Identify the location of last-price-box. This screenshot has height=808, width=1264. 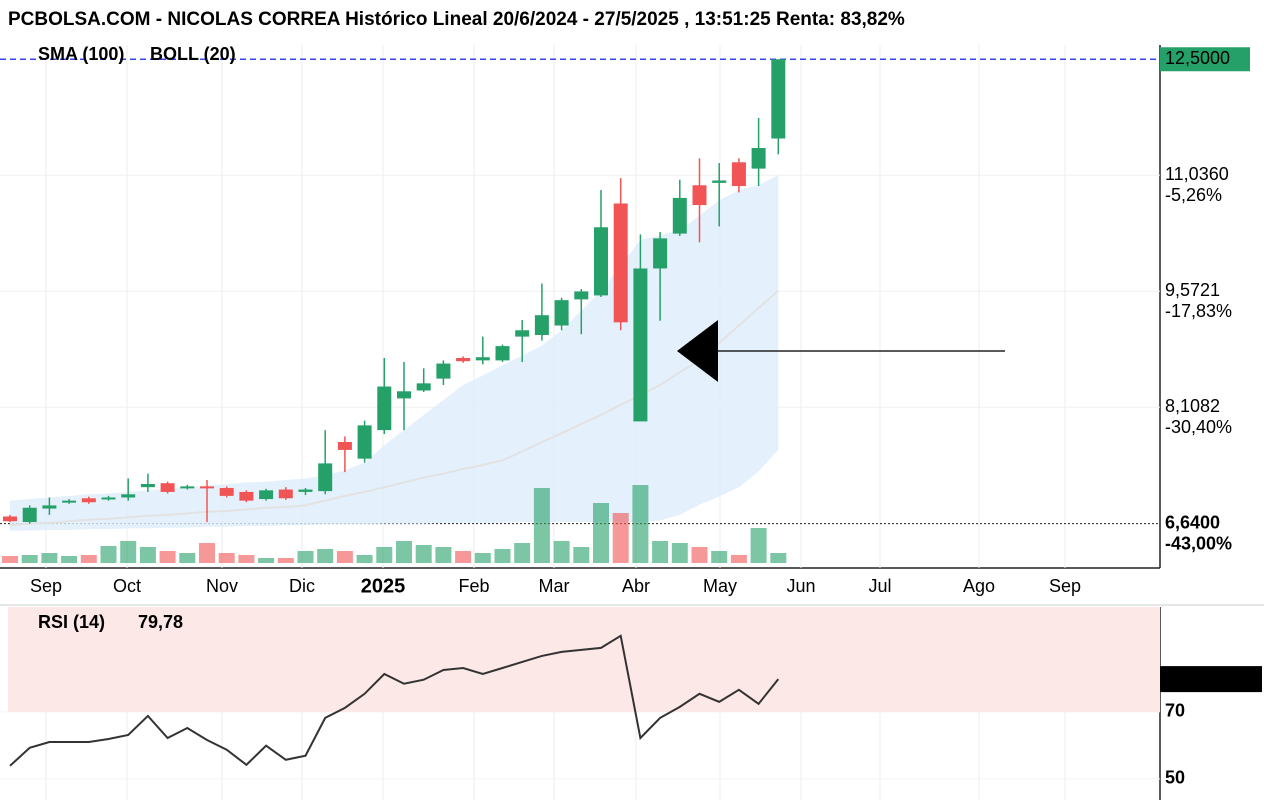
(1205, 59).